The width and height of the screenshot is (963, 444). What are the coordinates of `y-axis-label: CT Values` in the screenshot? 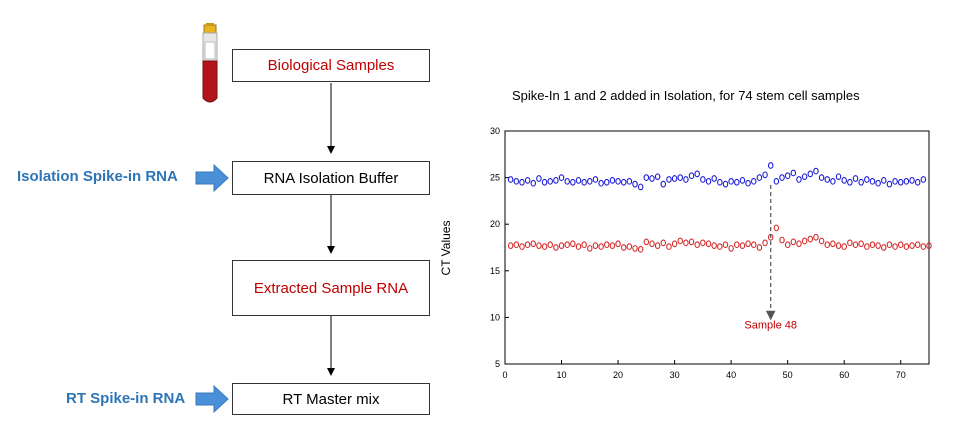 It's located at (446, 248).